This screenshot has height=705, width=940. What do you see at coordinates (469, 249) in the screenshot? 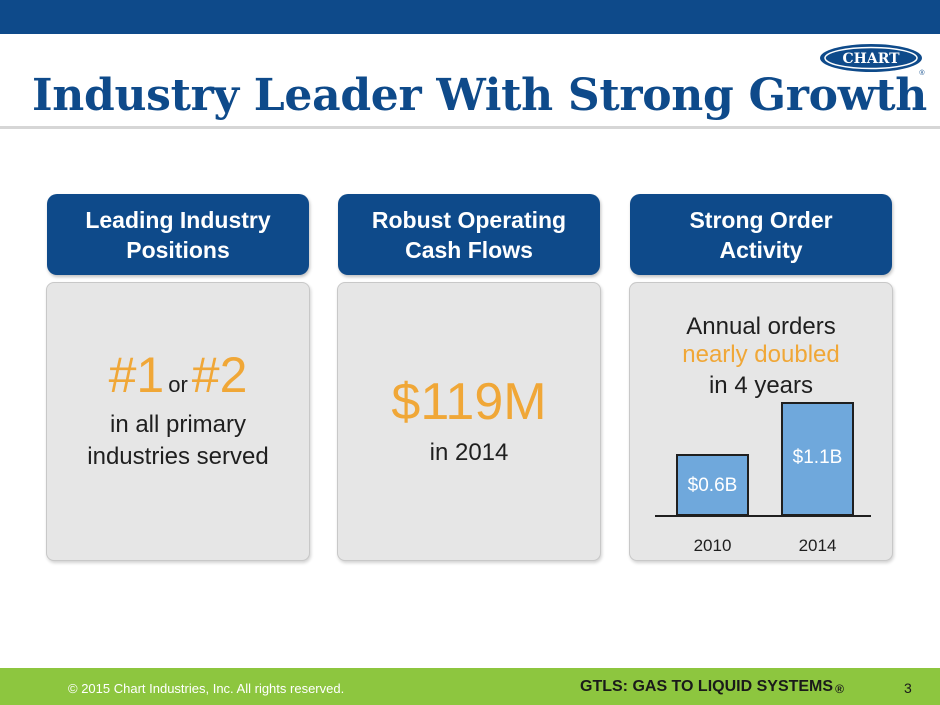
I see `header-line: Cash Flows` at bounding box center [469, 249].